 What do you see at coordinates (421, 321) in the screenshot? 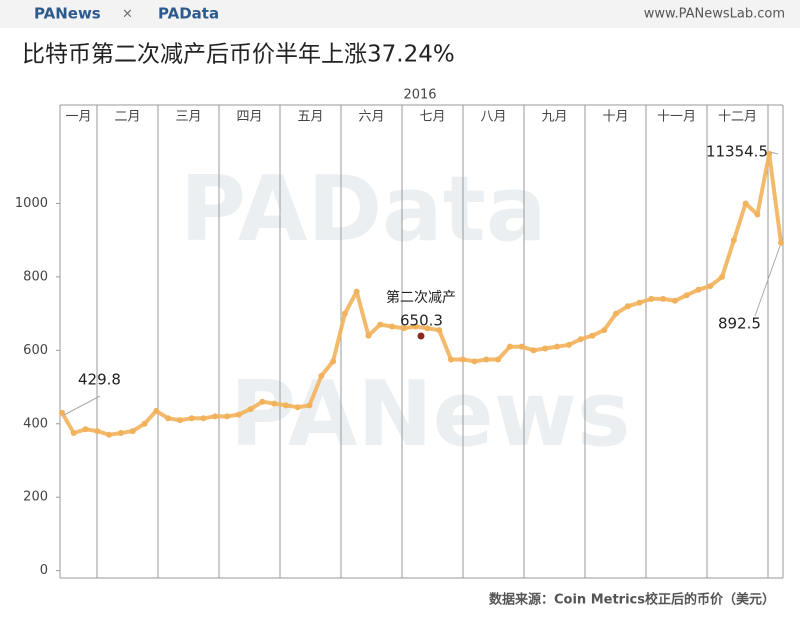
I see `annotation: 650.3` at bounding box center [421, 321].